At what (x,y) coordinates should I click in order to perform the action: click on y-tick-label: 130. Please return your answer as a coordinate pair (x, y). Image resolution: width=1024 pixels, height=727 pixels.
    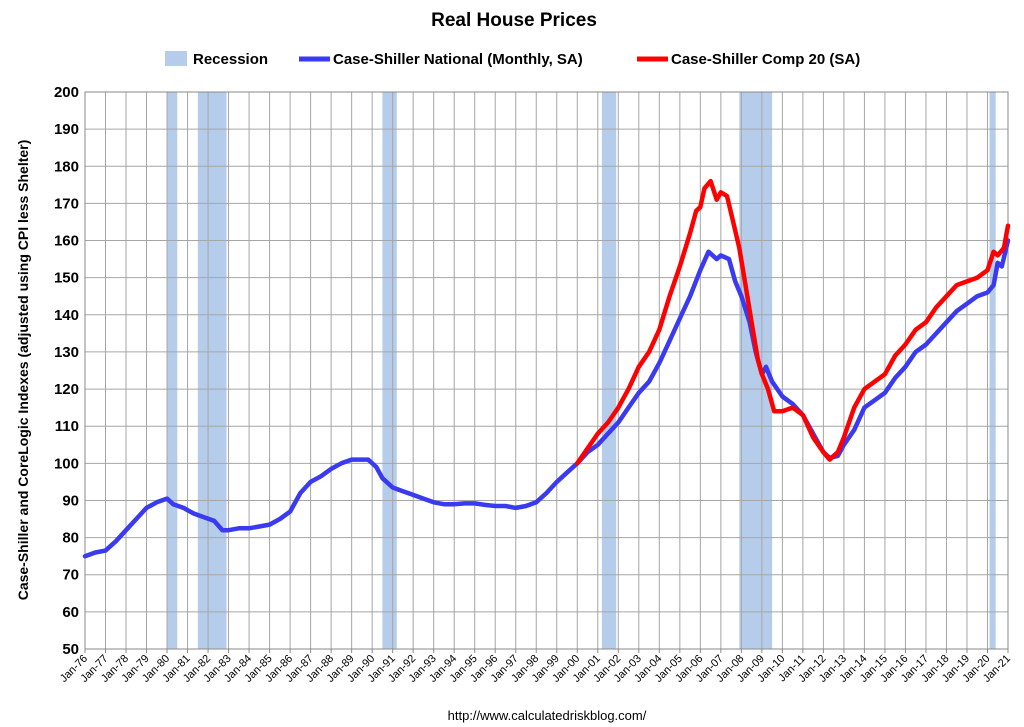
    Looking at the image, I should click on (66, 352).